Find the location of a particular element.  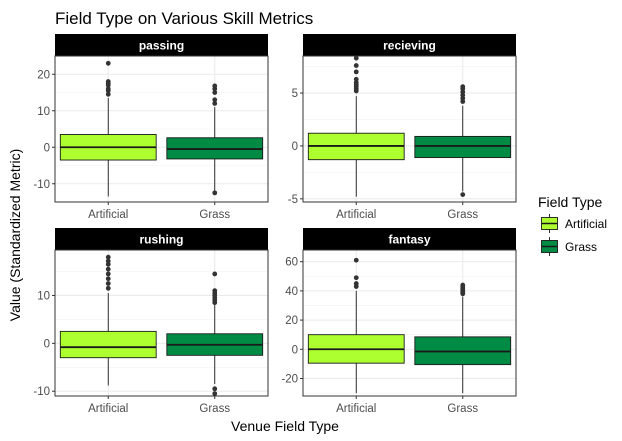

legend-item-artificial: Artificial is located at coordinates (573, 223).